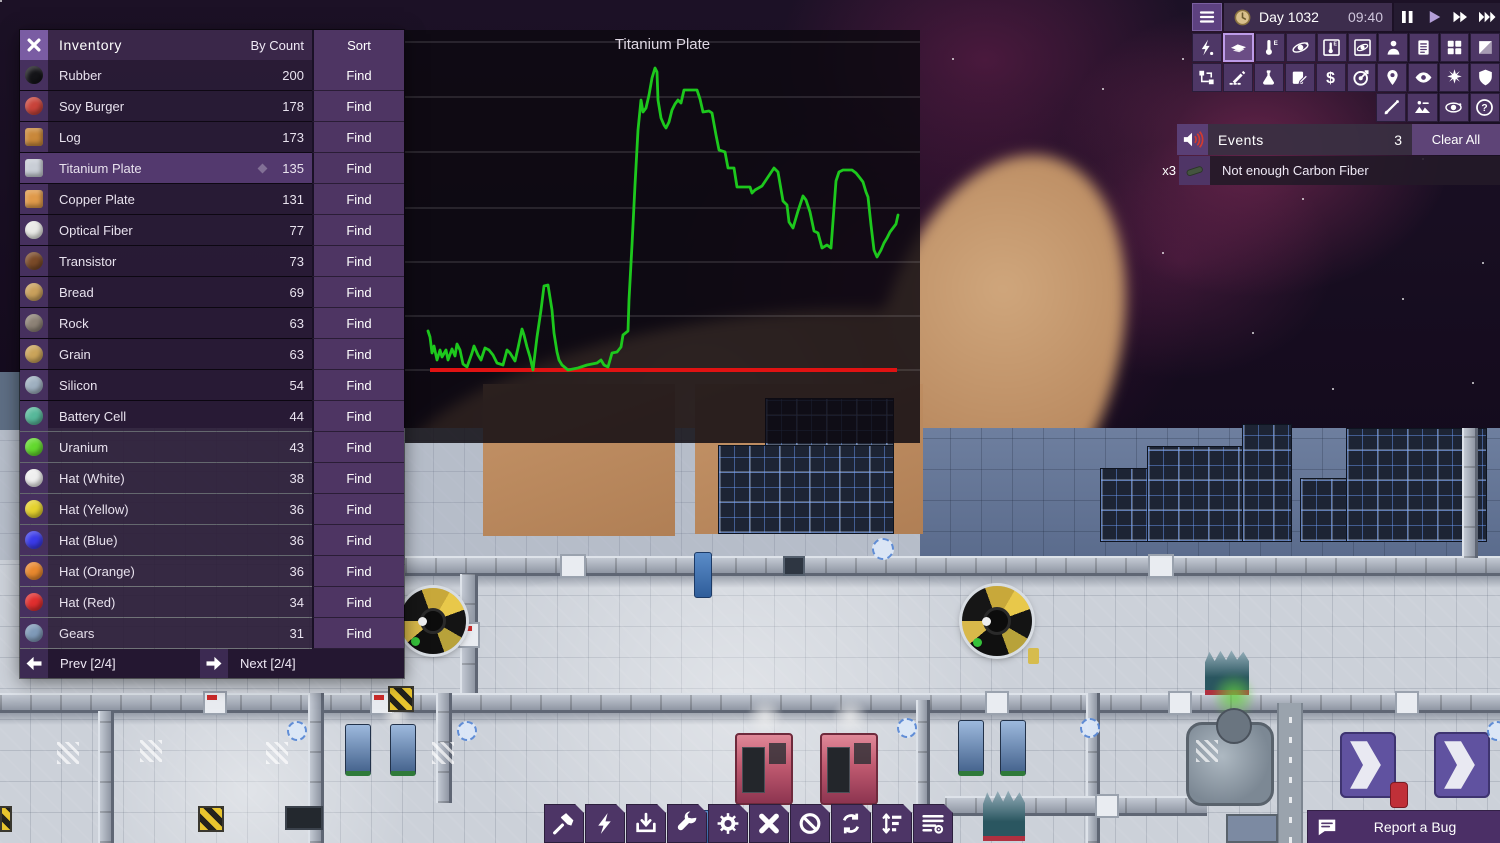  Describe the element at coordinates (212, 292) in the screenshot. I see `inventory-row-bread: Bread 69 Find` at that location.